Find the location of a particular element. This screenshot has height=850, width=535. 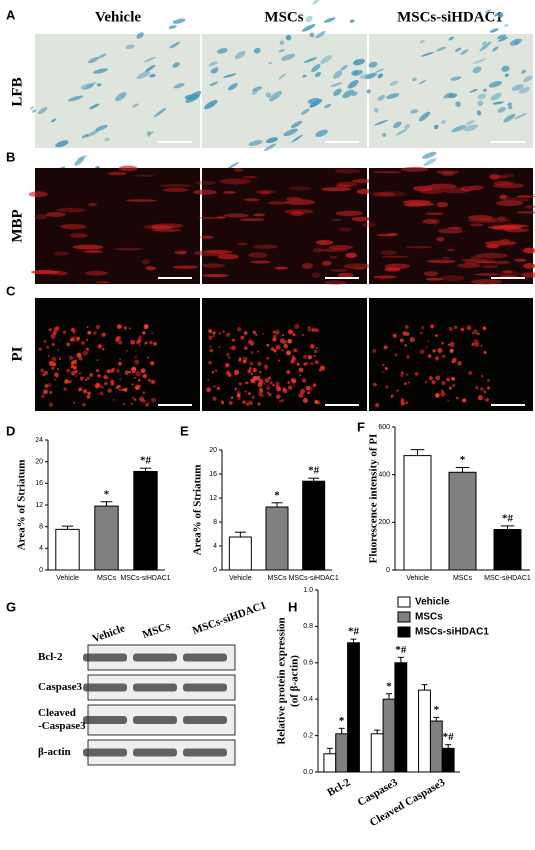

y-tick-label: 0 is located at coordinates (388, 570).